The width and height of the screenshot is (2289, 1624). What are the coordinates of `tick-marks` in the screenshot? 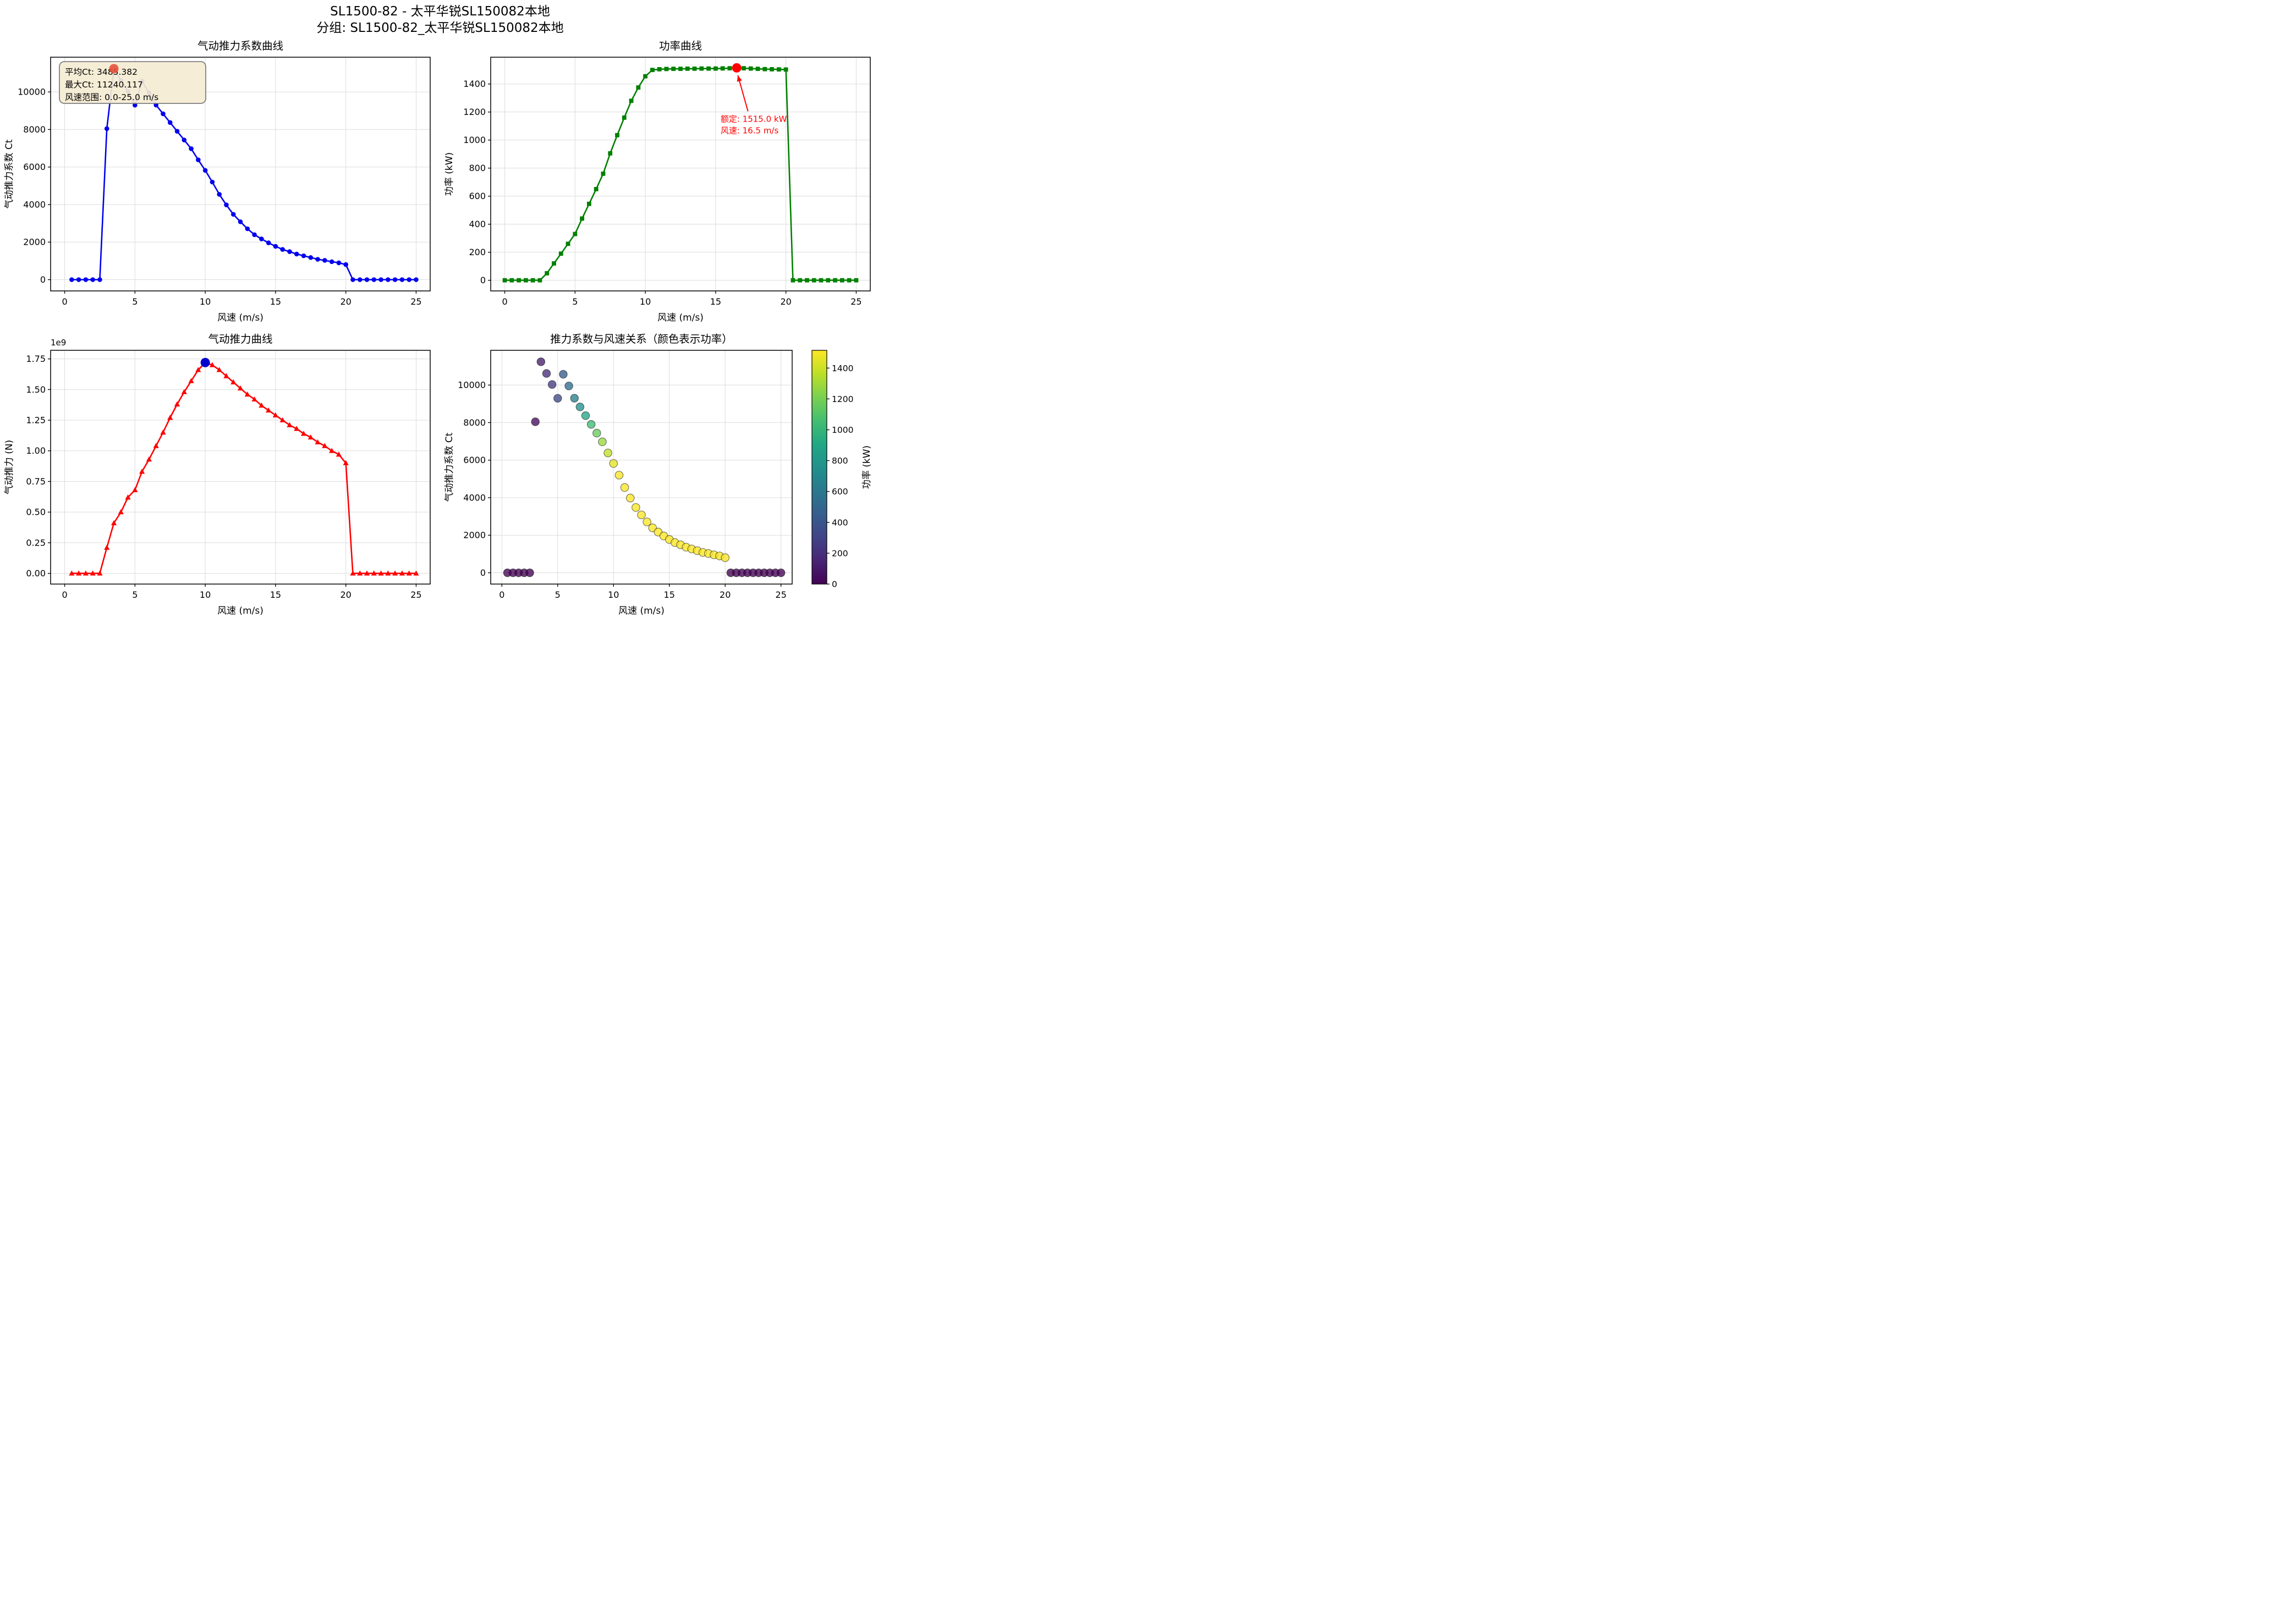 It's located at (232, 472).